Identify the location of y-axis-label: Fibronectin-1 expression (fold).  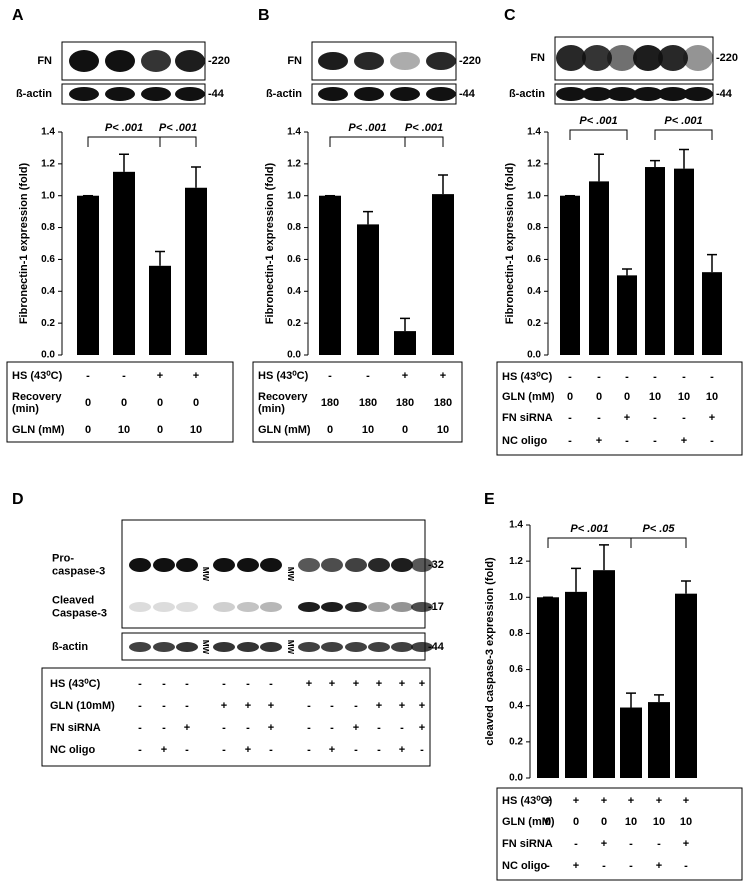
(270, 243).